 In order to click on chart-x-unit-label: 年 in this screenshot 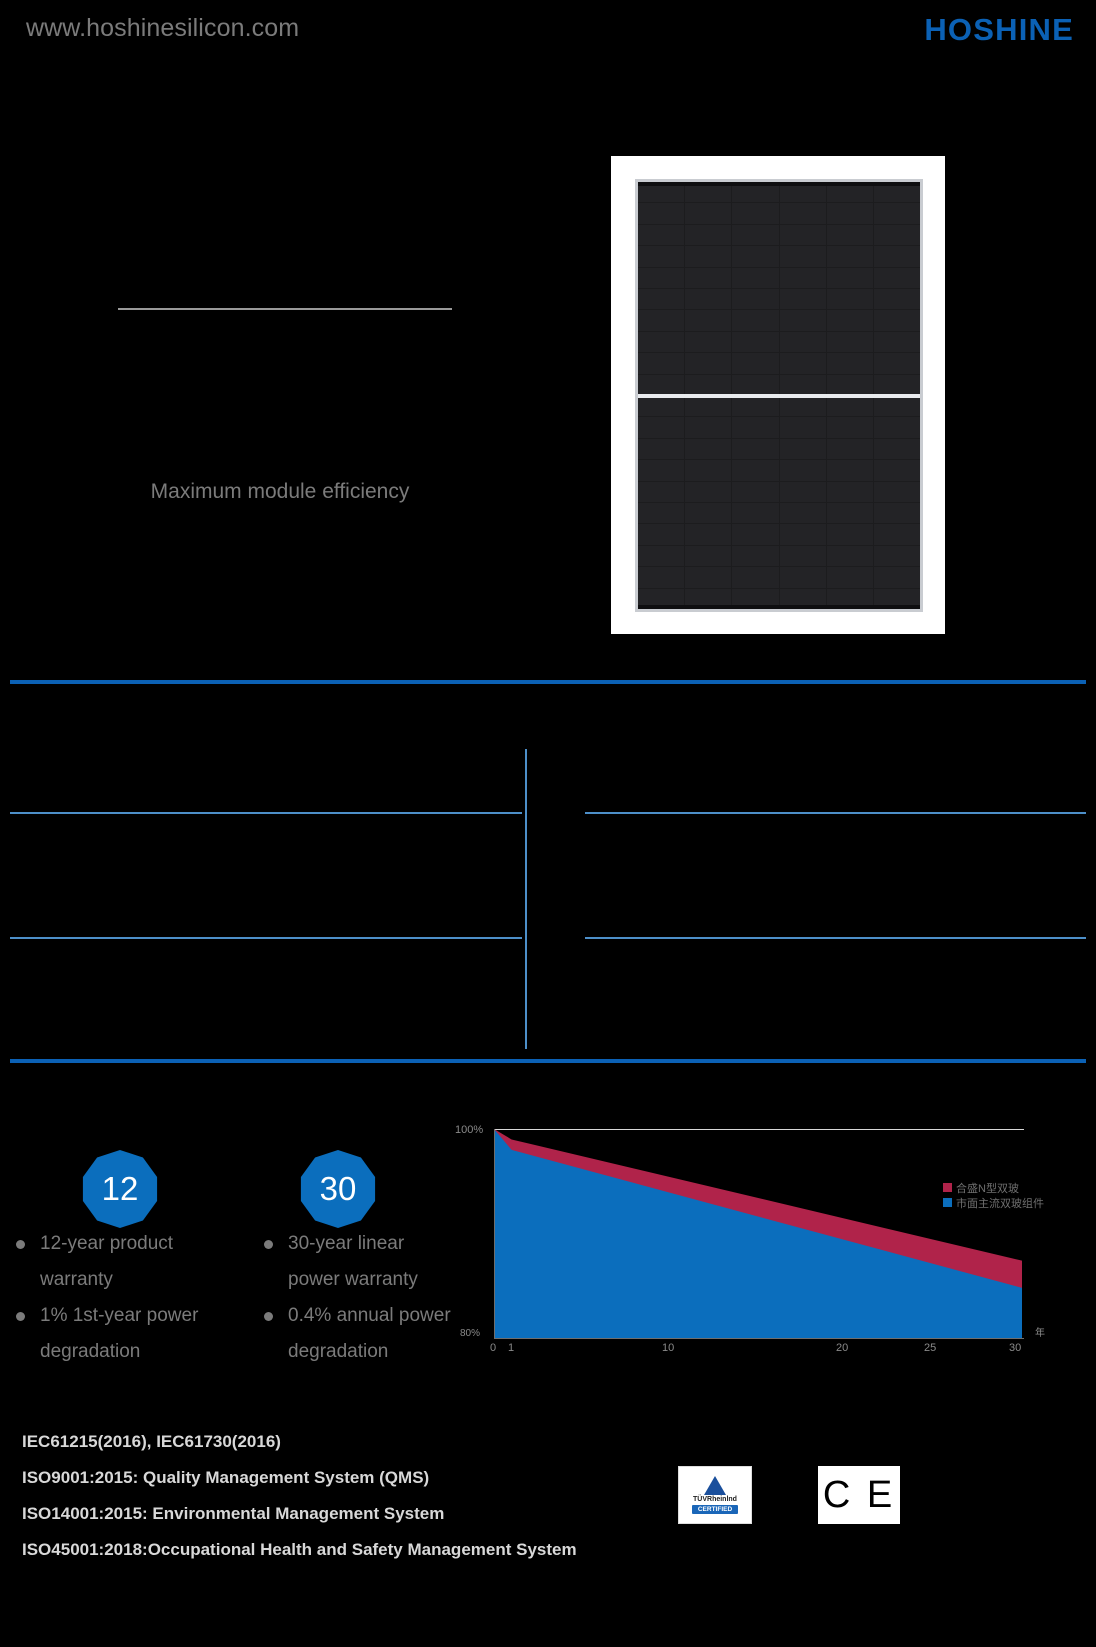, I will do `click(1040, 1333)`.